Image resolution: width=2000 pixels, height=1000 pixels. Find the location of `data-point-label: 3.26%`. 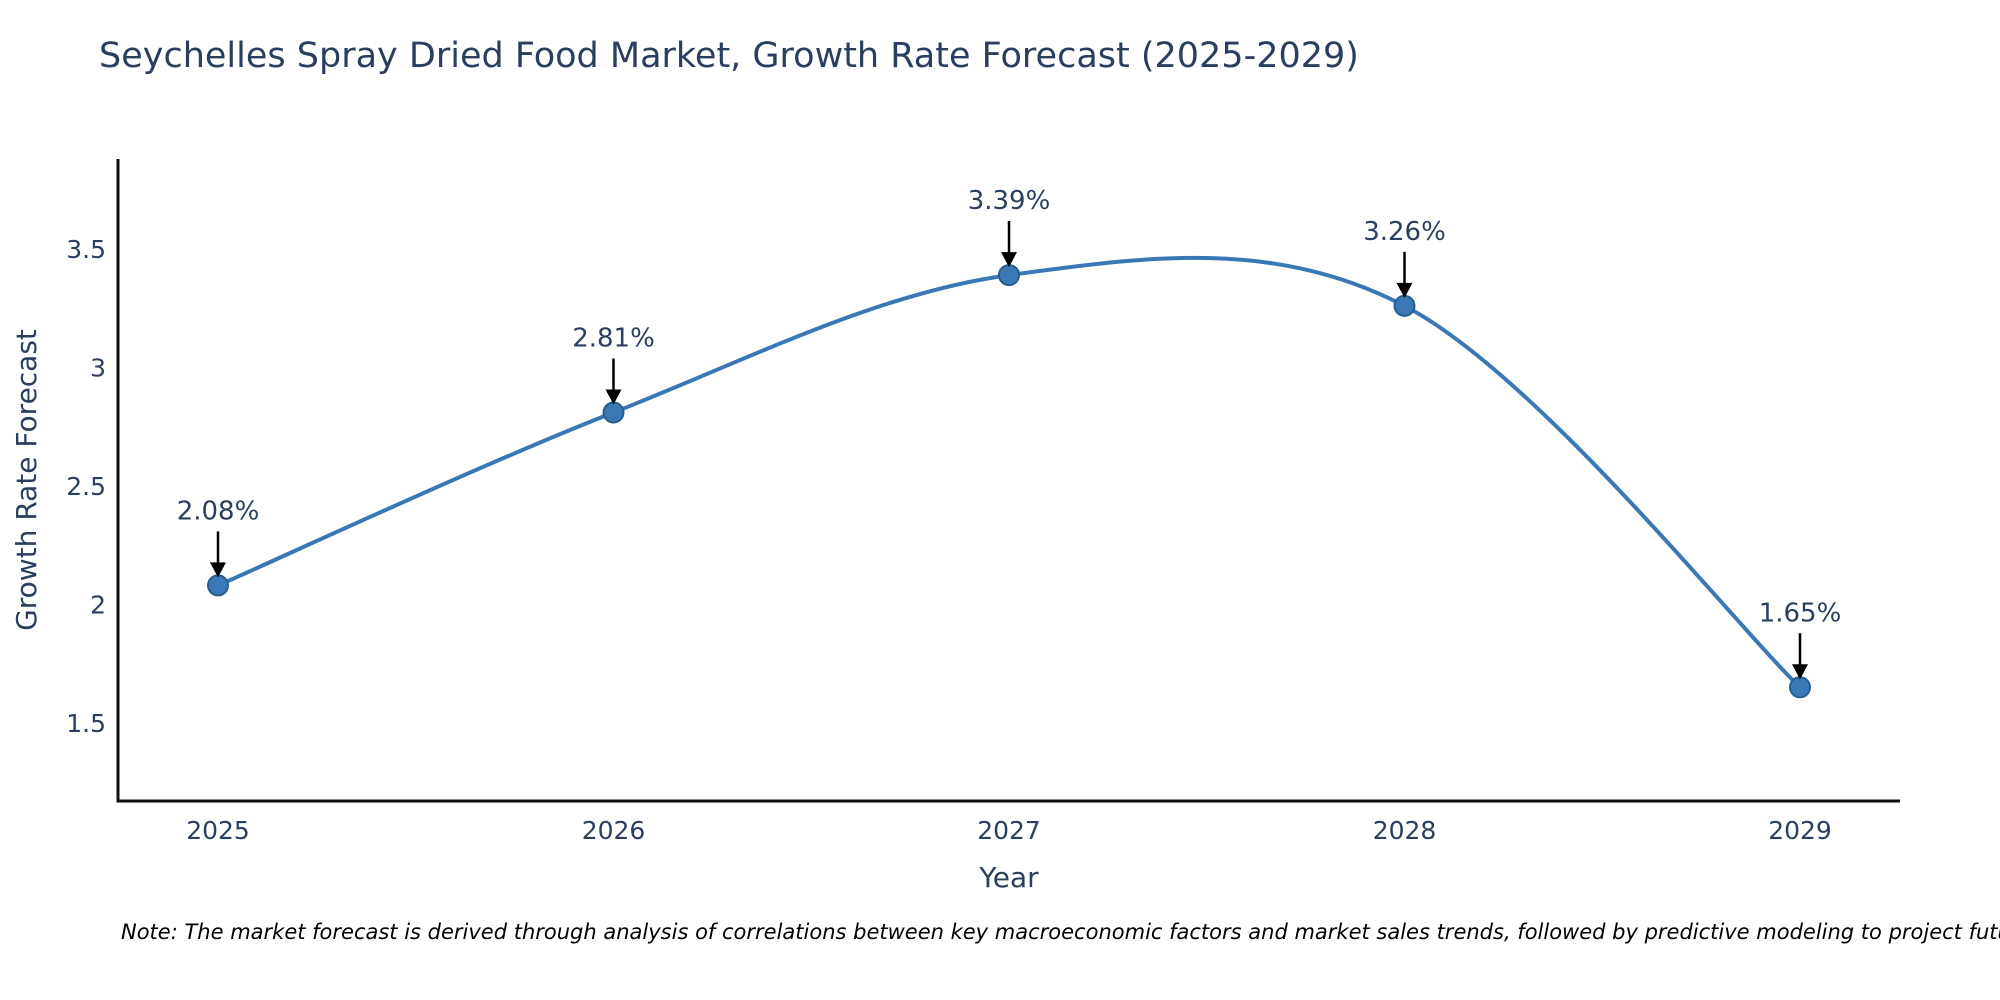

data-point-label: 3.26% is located at coordinates (1404, 232).